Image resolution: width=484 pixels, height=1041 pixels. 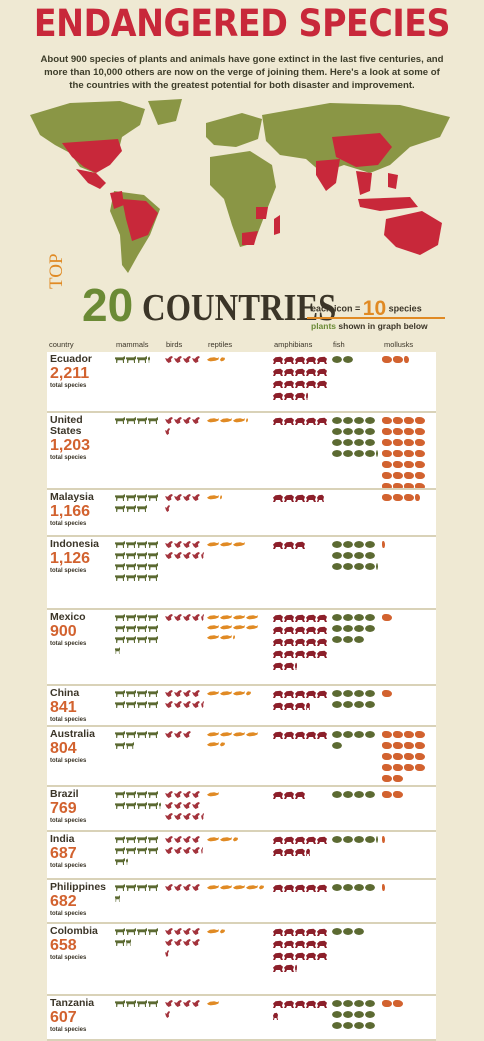 I want to click on legend-plants: plants shown in graph below, so click(x=369, y=326).